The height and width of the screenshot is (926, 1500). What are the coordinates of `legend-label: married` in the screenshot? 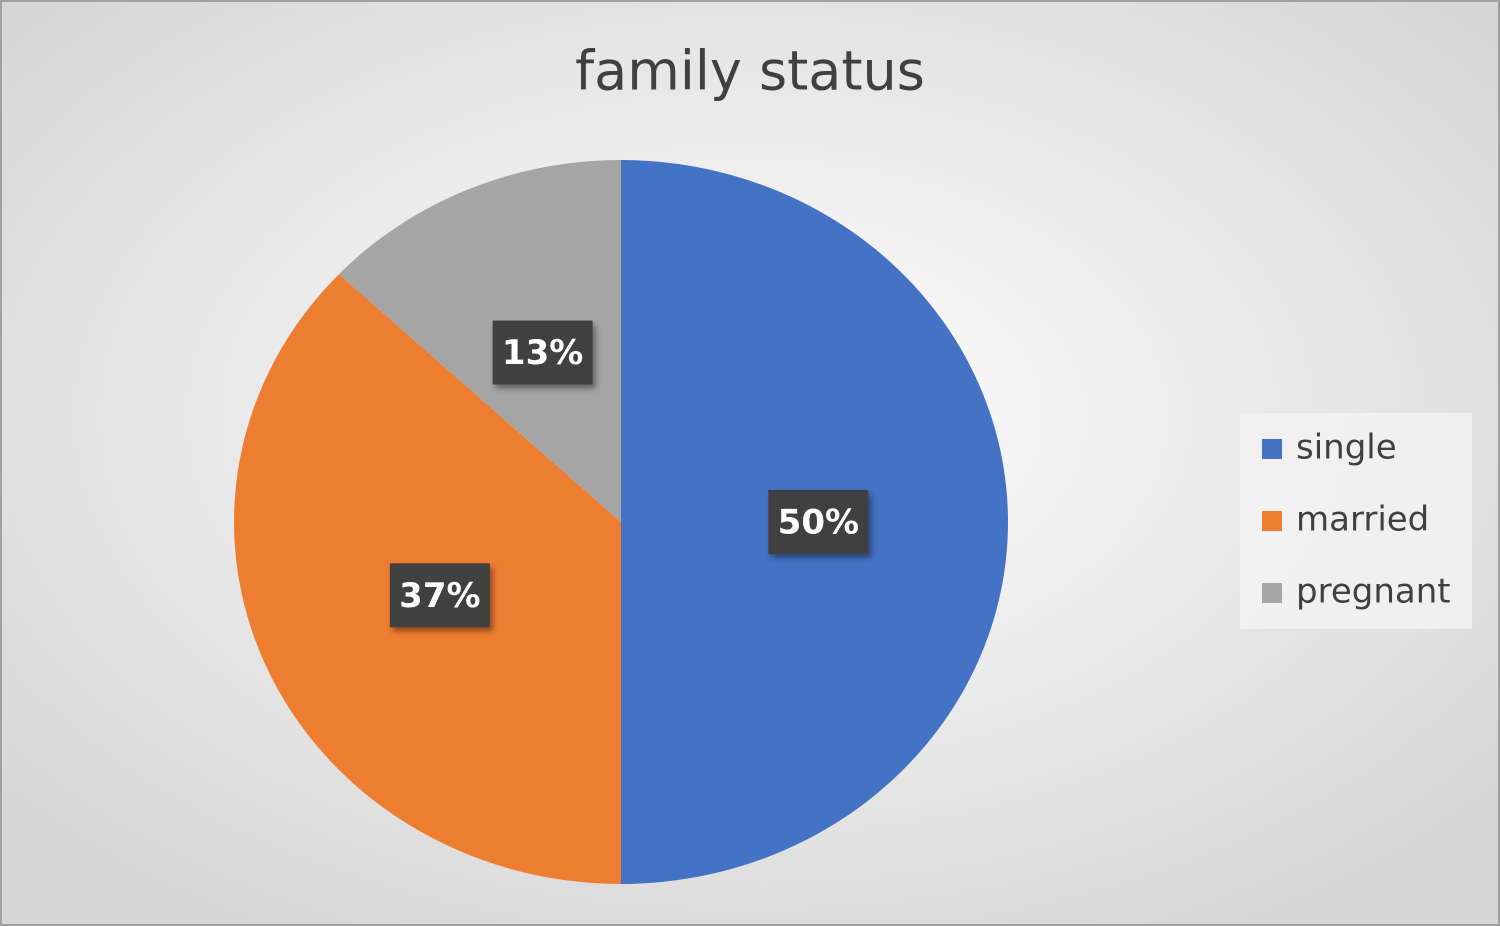 It's located at (1362, 520).